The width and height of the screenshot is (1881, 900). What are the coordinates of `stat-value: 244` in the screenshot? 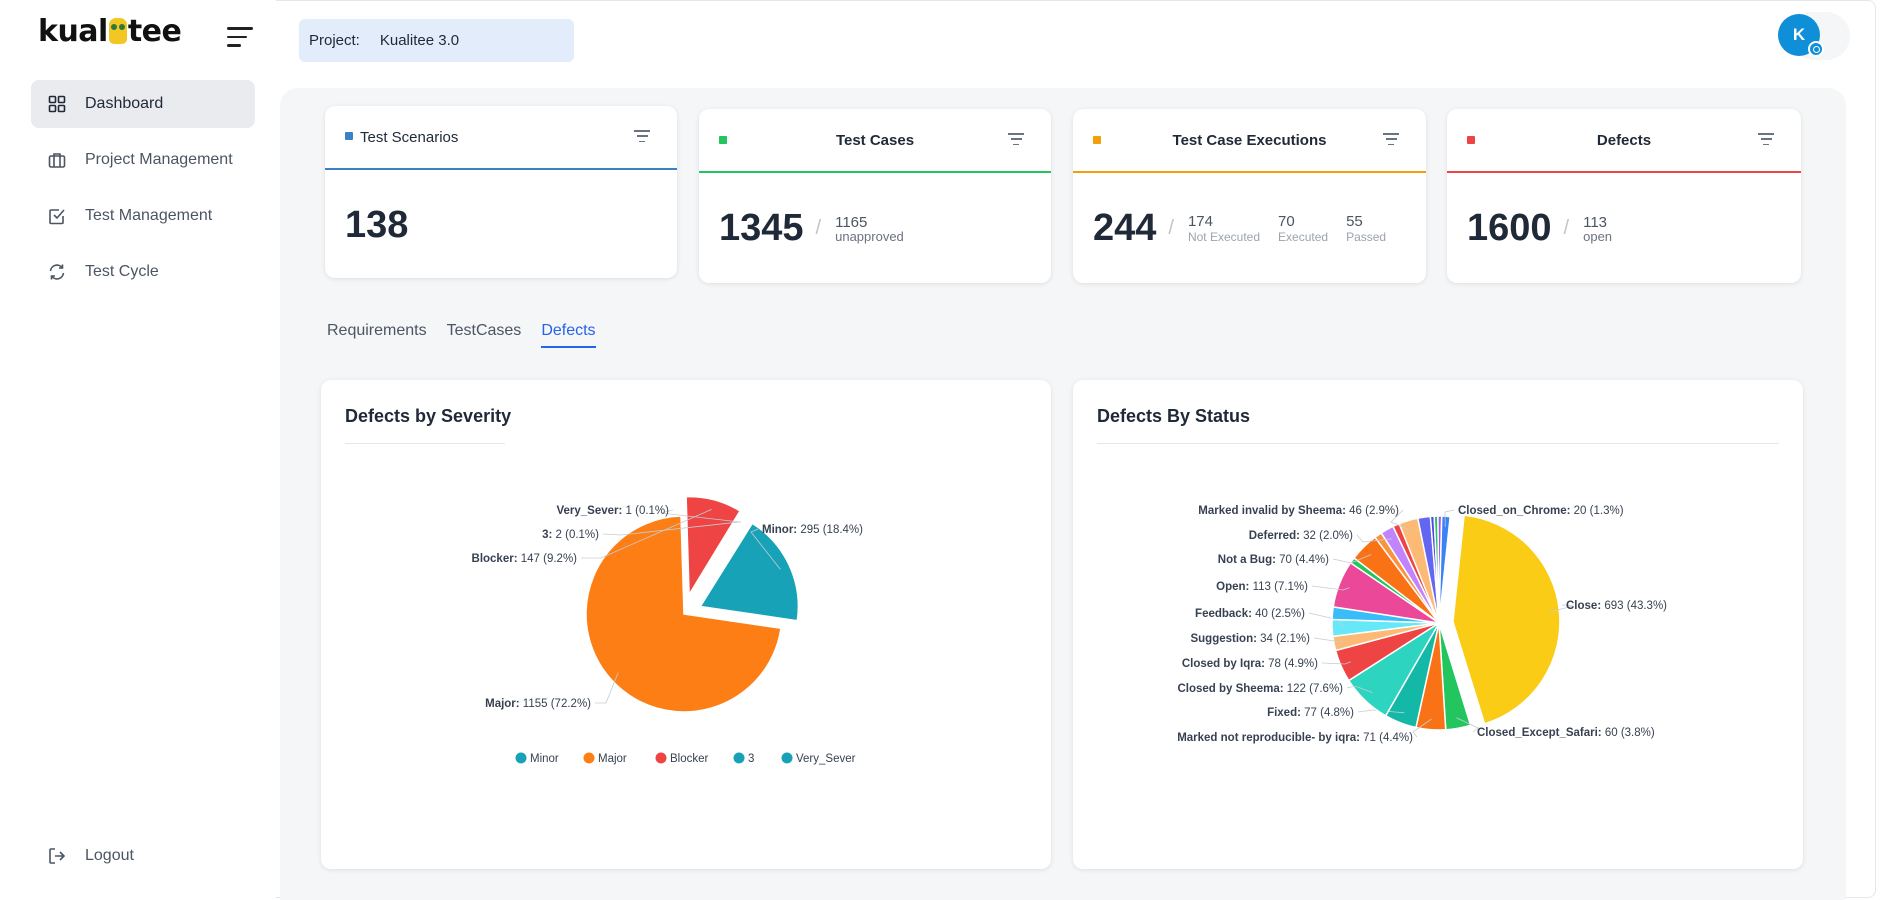 It's located at (1125, 227).